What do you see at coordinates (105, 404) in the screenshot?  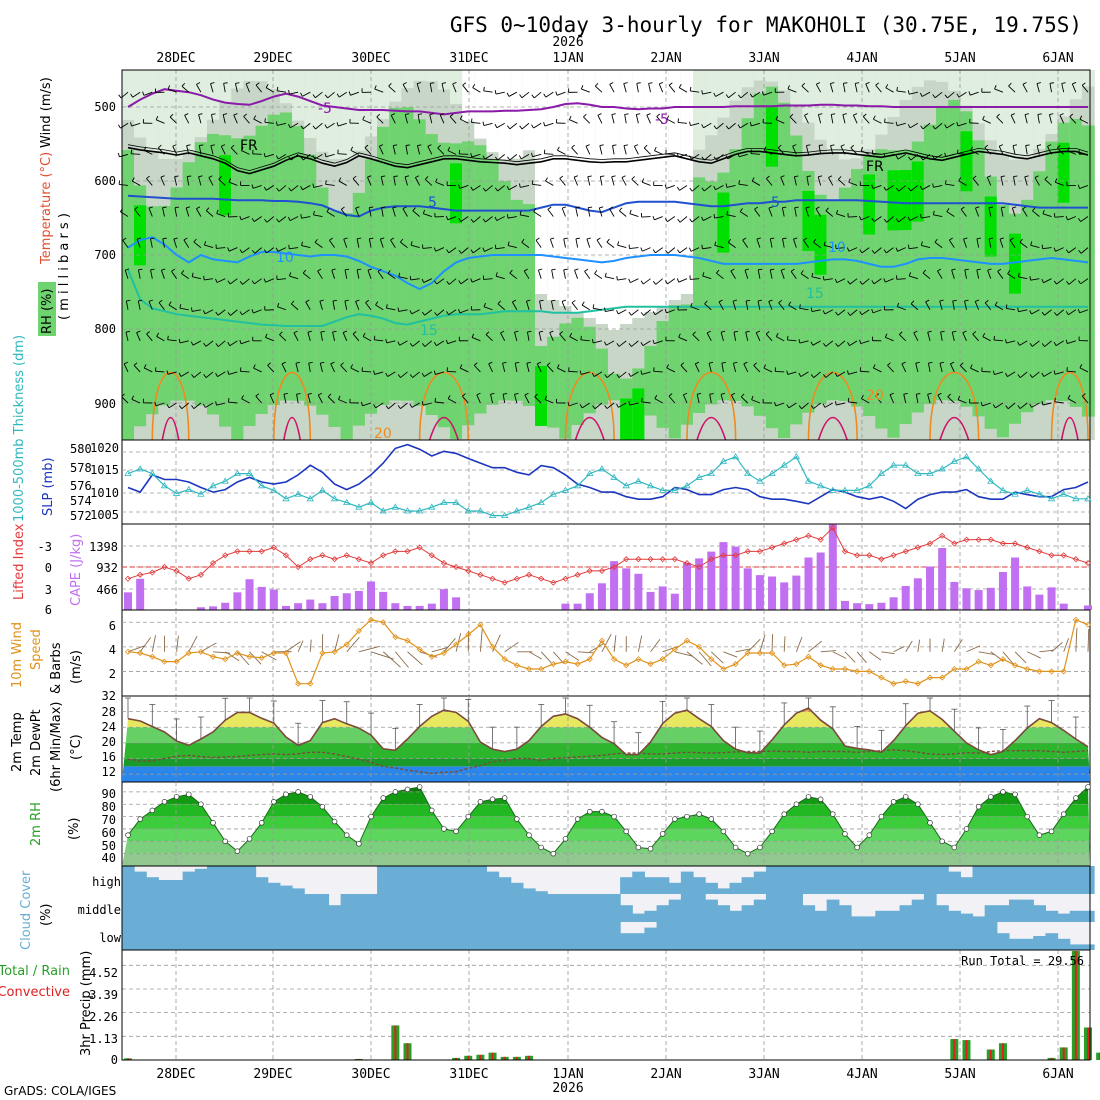 I see `pressure-tick: 900` at bounding box center [105, 404].